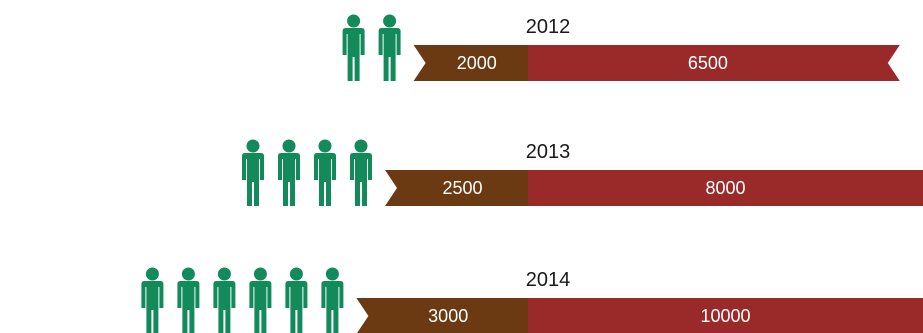  Describe the element at coordinates (548, 280) in the screenshot. I see `year-label: 2014` at that location.